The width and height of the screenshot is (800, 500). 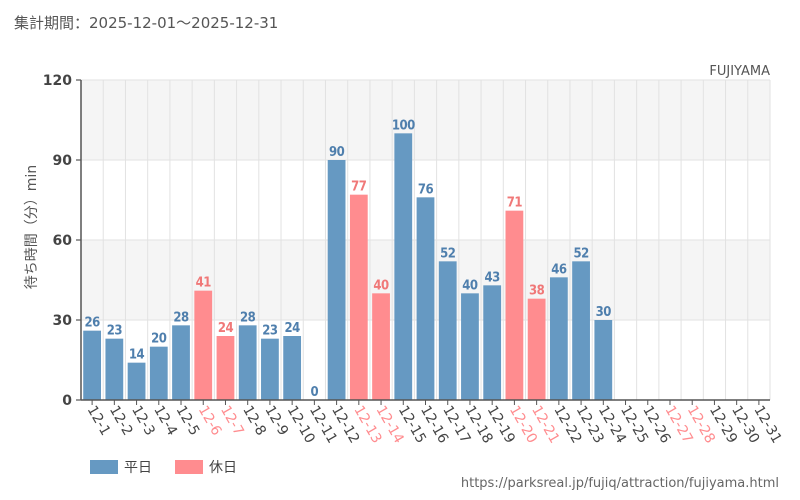 I want to click on value-label-12-18: 40, so click(x=470, y=285).